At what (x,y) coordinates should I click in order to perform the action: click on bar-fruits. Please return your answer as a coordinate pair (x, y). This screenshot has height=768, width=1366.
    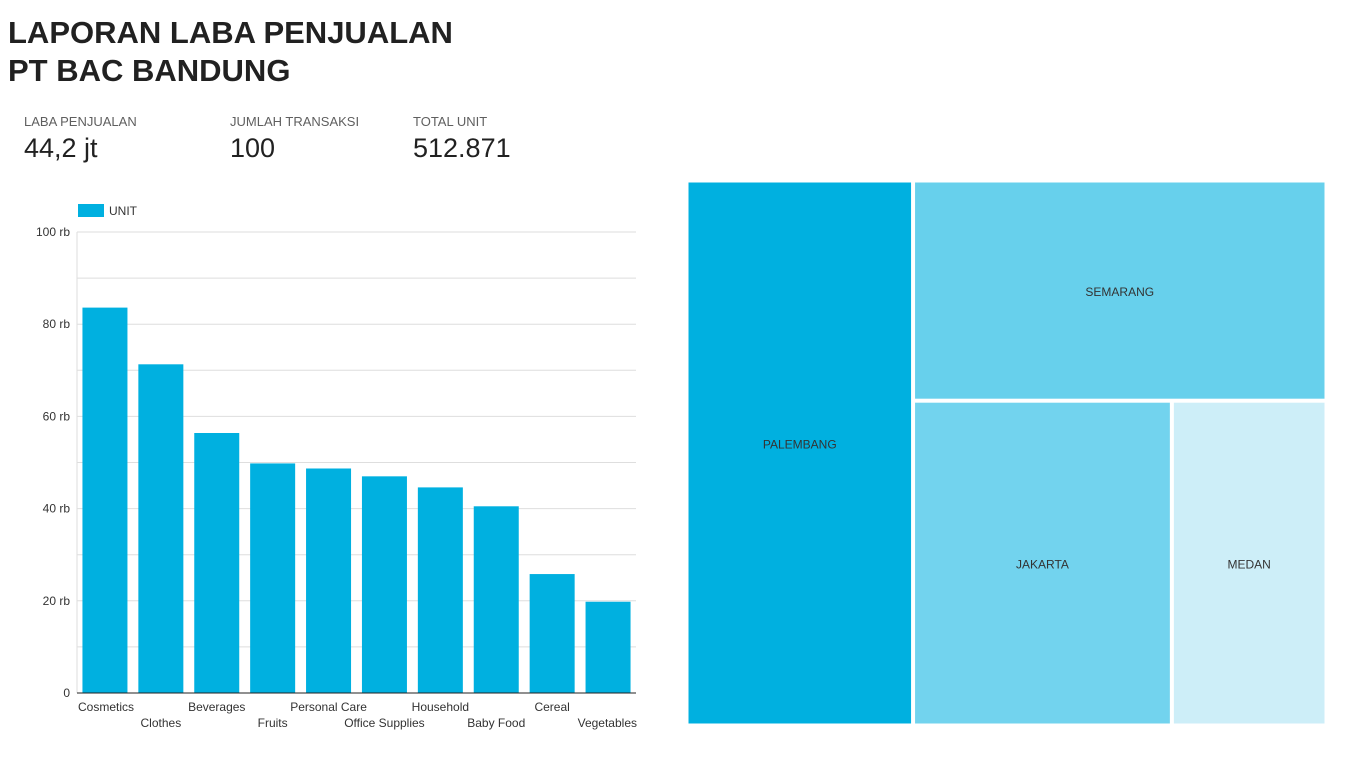
    Looking at the image, I should click on (273, 578).